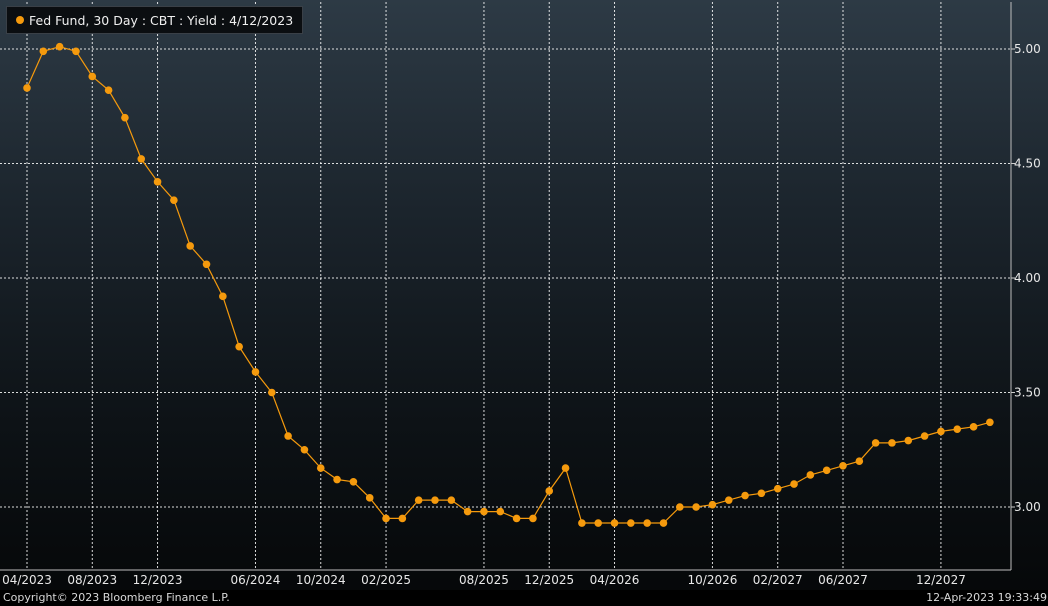 The height and width of the screenshot is (606, 1048). I want to click on x-tick-label: 08/2025, so click(484, 580).